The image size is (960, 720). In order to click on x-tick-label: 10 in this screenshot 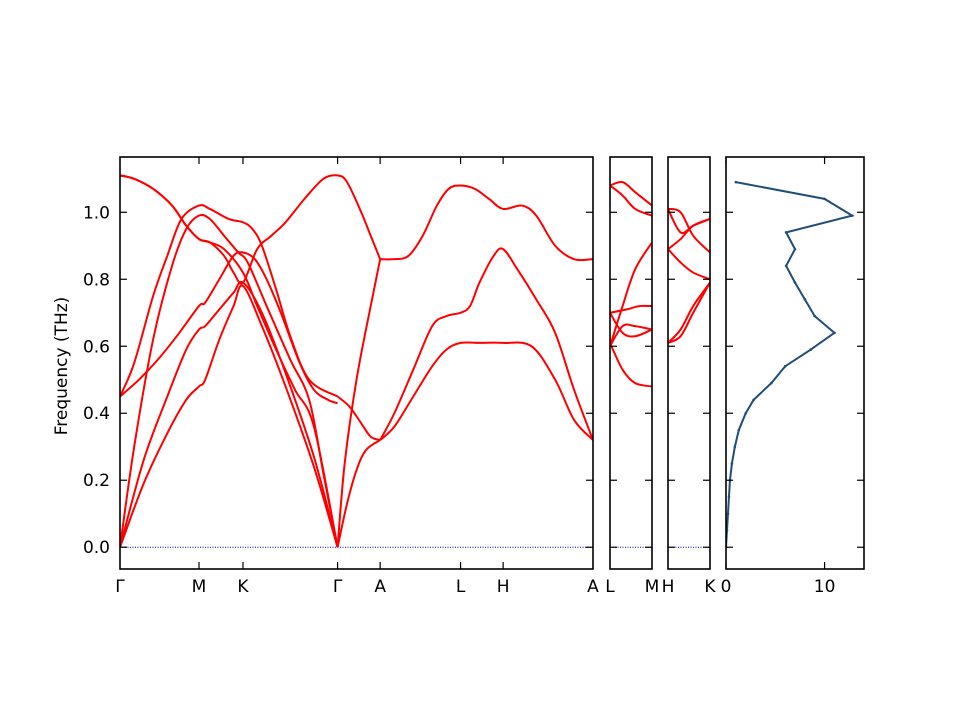, I will do `click(825, 587)`.